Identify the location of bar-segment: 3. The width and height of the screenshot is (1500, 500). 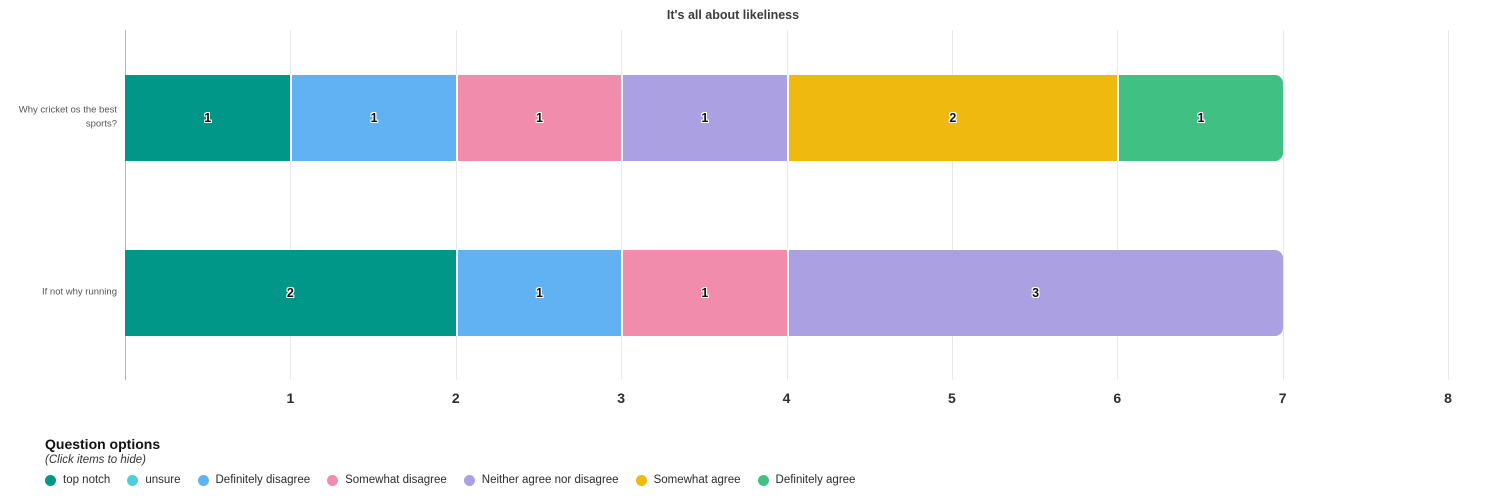
(1034, 292).